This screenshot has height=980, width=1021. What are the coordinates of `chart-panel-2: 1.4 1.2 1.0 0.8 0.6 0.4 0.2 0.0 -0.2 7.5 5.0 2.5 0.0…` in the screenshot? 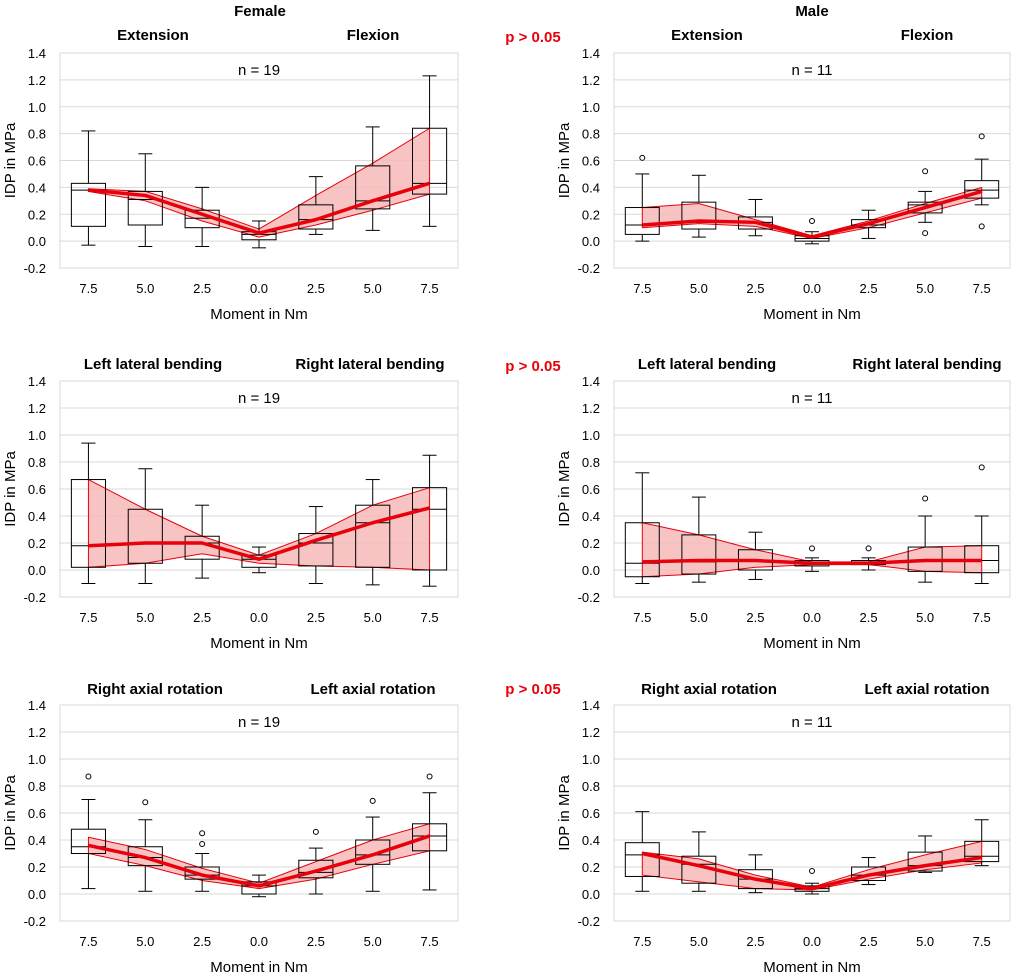 It's located at (783, 175).